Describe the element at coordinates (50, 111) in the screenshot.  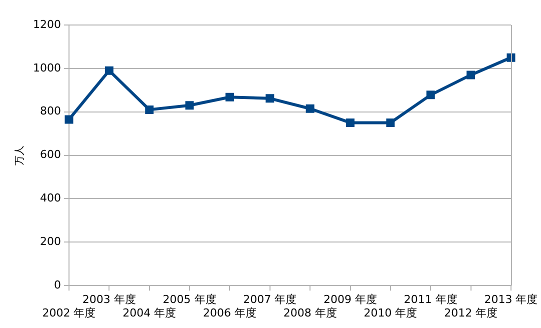
I see `y-tick-label: 800` at that location.